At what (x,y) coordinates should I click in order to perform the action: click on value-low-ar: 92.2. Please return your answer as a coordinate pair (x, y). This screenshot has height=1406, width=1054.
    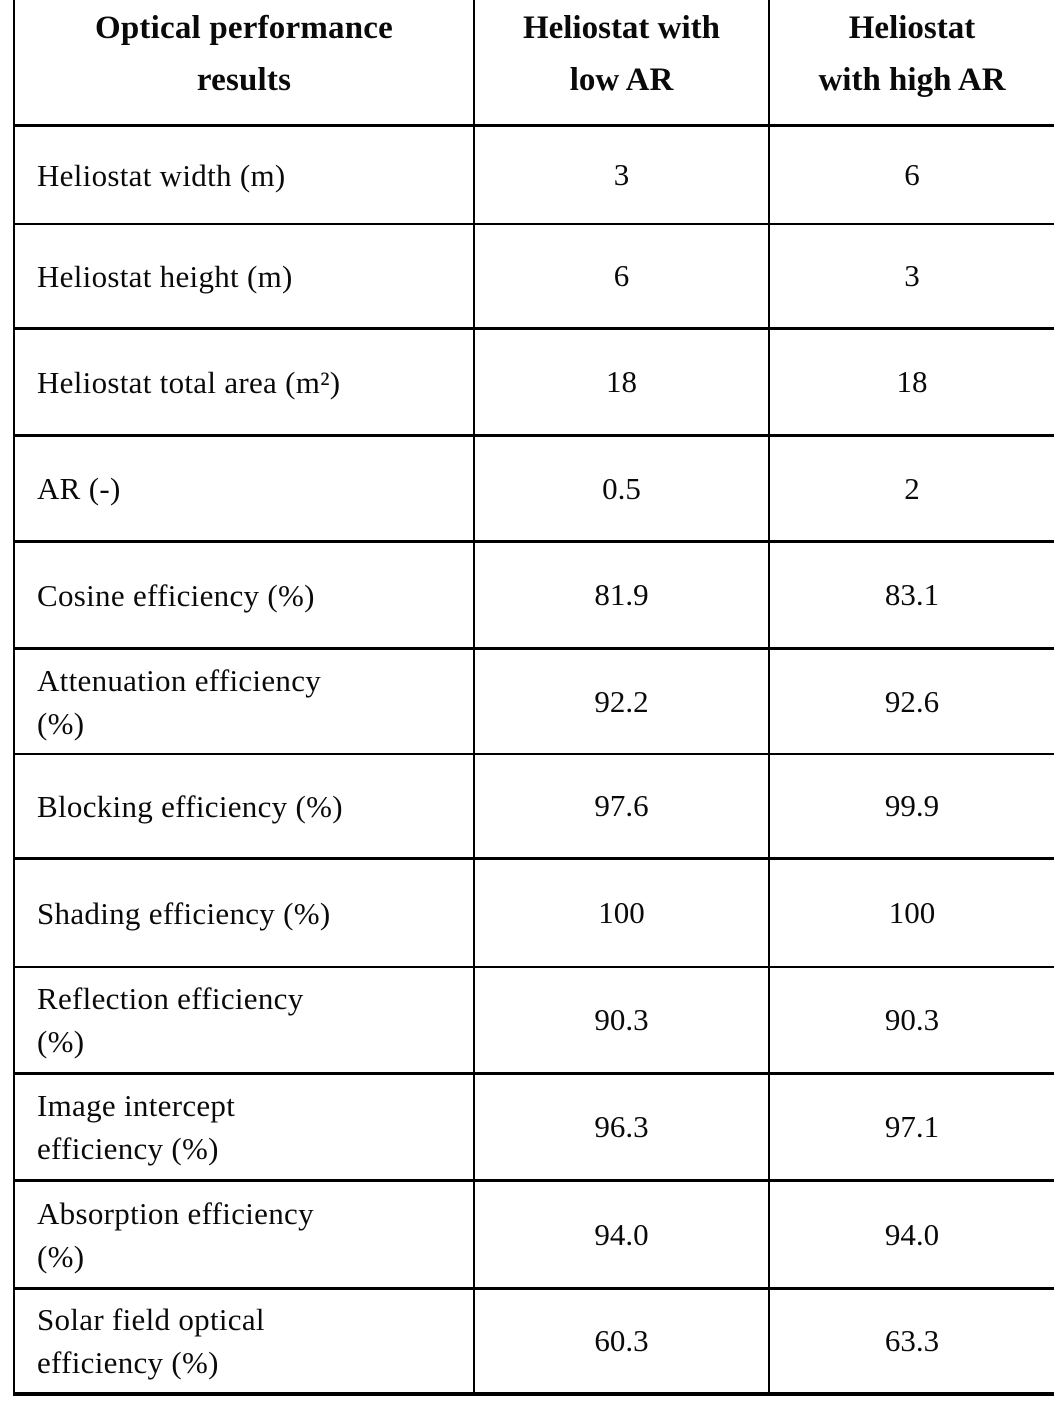
    Looking at the image, I should click on (622, 701).